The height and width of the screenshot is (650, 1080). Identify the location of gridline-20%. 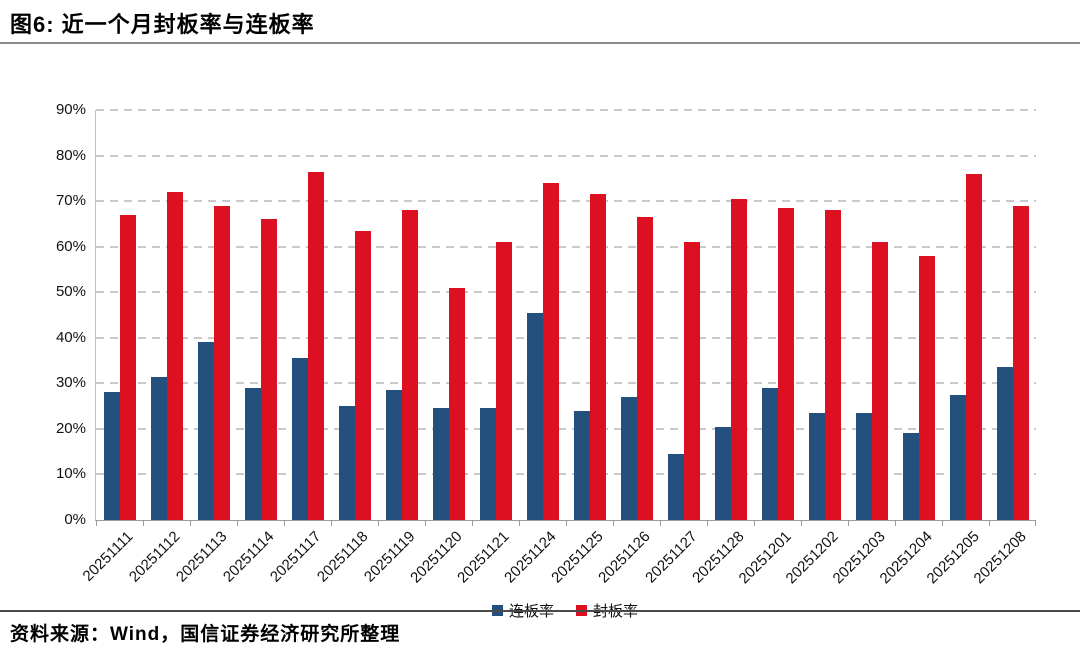
(566, 428).